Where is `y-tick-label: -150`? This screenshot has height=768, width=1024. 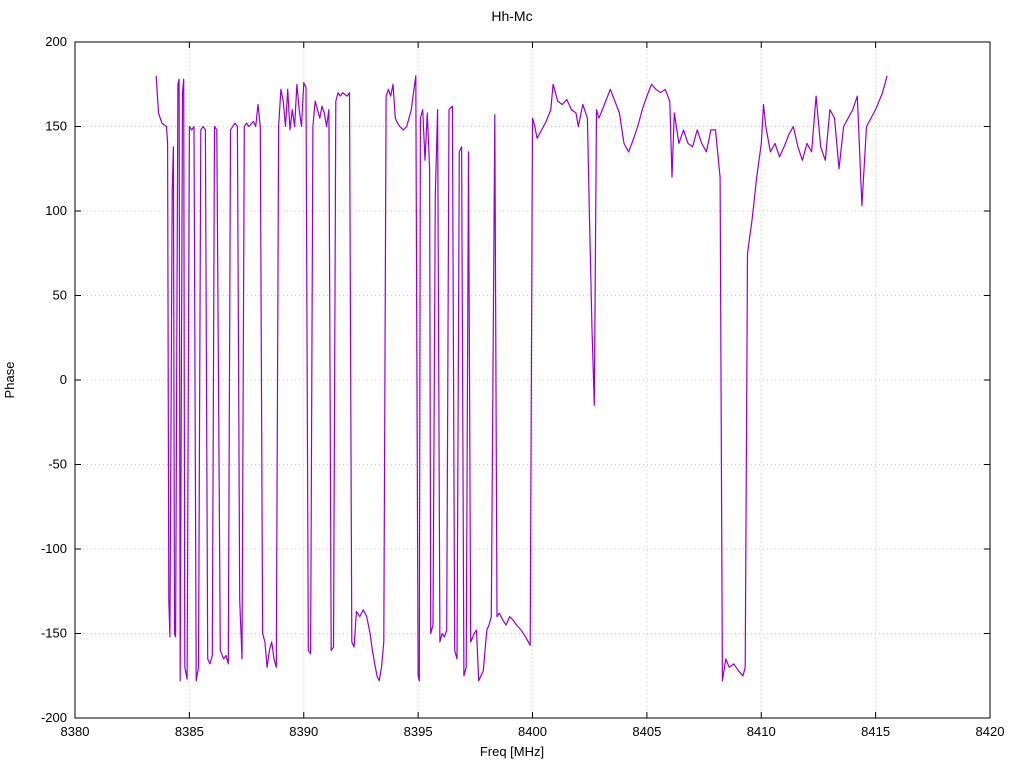
y-tick-label: -150 is located at coordinates (54, 633).